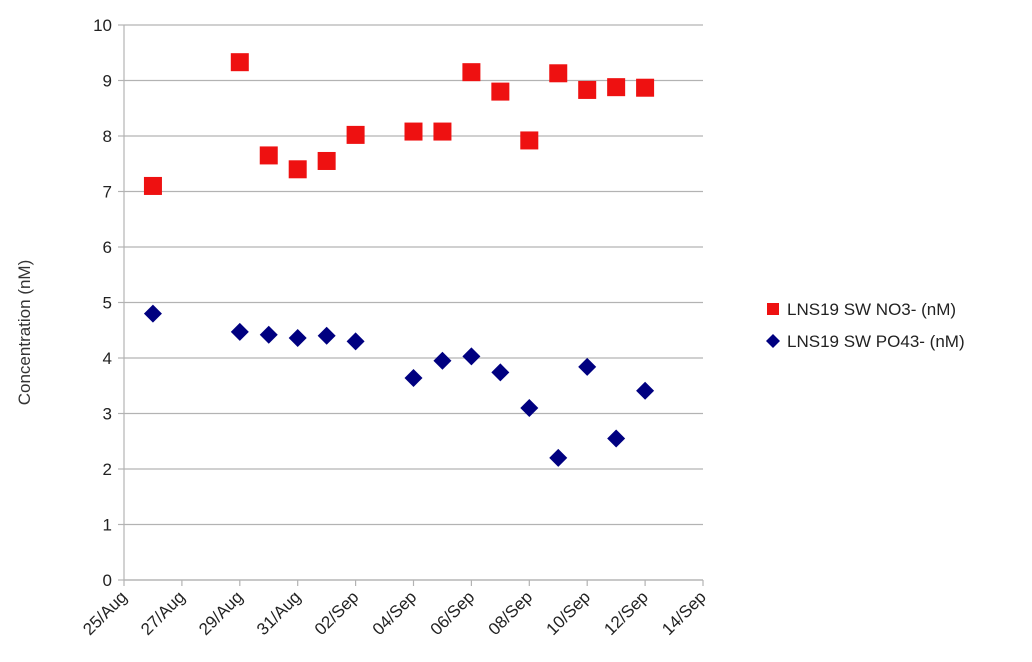  I want to click on y-tick-label: 1, so click(107, 525).